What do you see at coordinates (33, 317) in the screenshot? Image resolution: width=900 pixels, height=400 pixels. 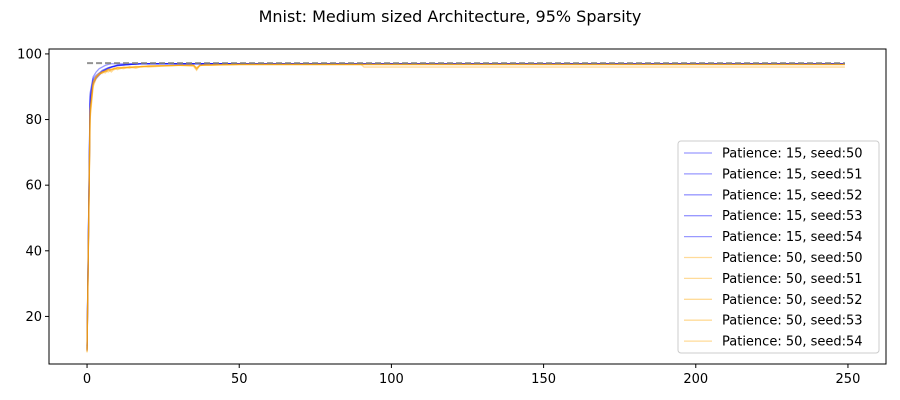 I see `y-tick-label: 20` at bounding box center [33, 317].